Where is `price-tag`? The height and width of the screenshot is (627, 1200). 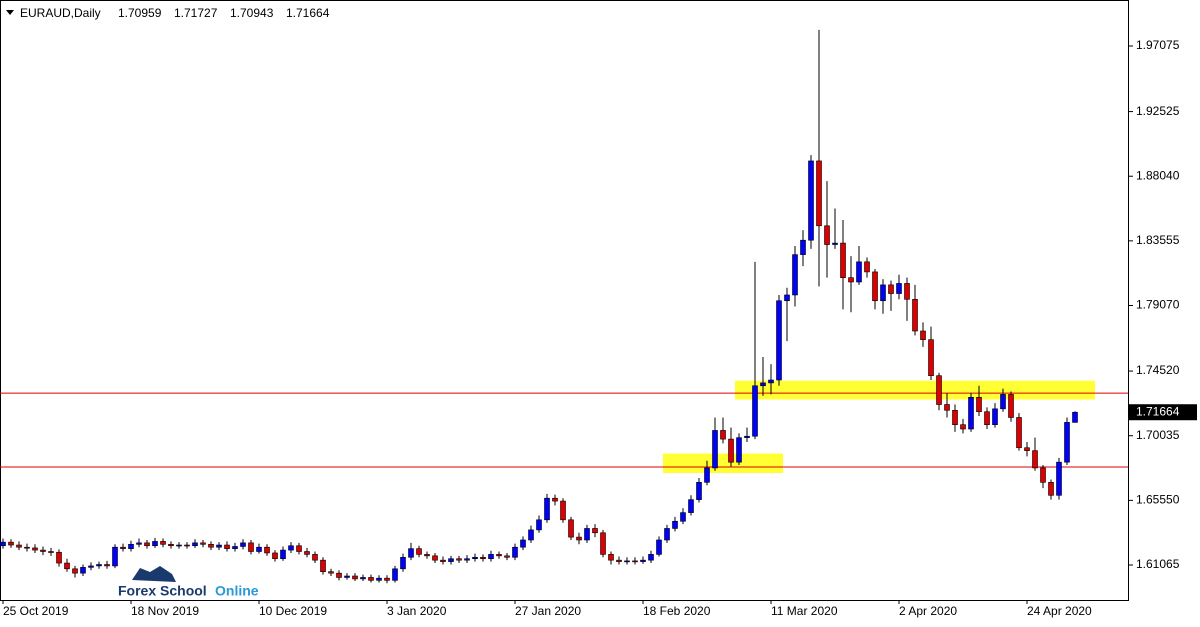
price-tag is located at coordinates (1163, 412).